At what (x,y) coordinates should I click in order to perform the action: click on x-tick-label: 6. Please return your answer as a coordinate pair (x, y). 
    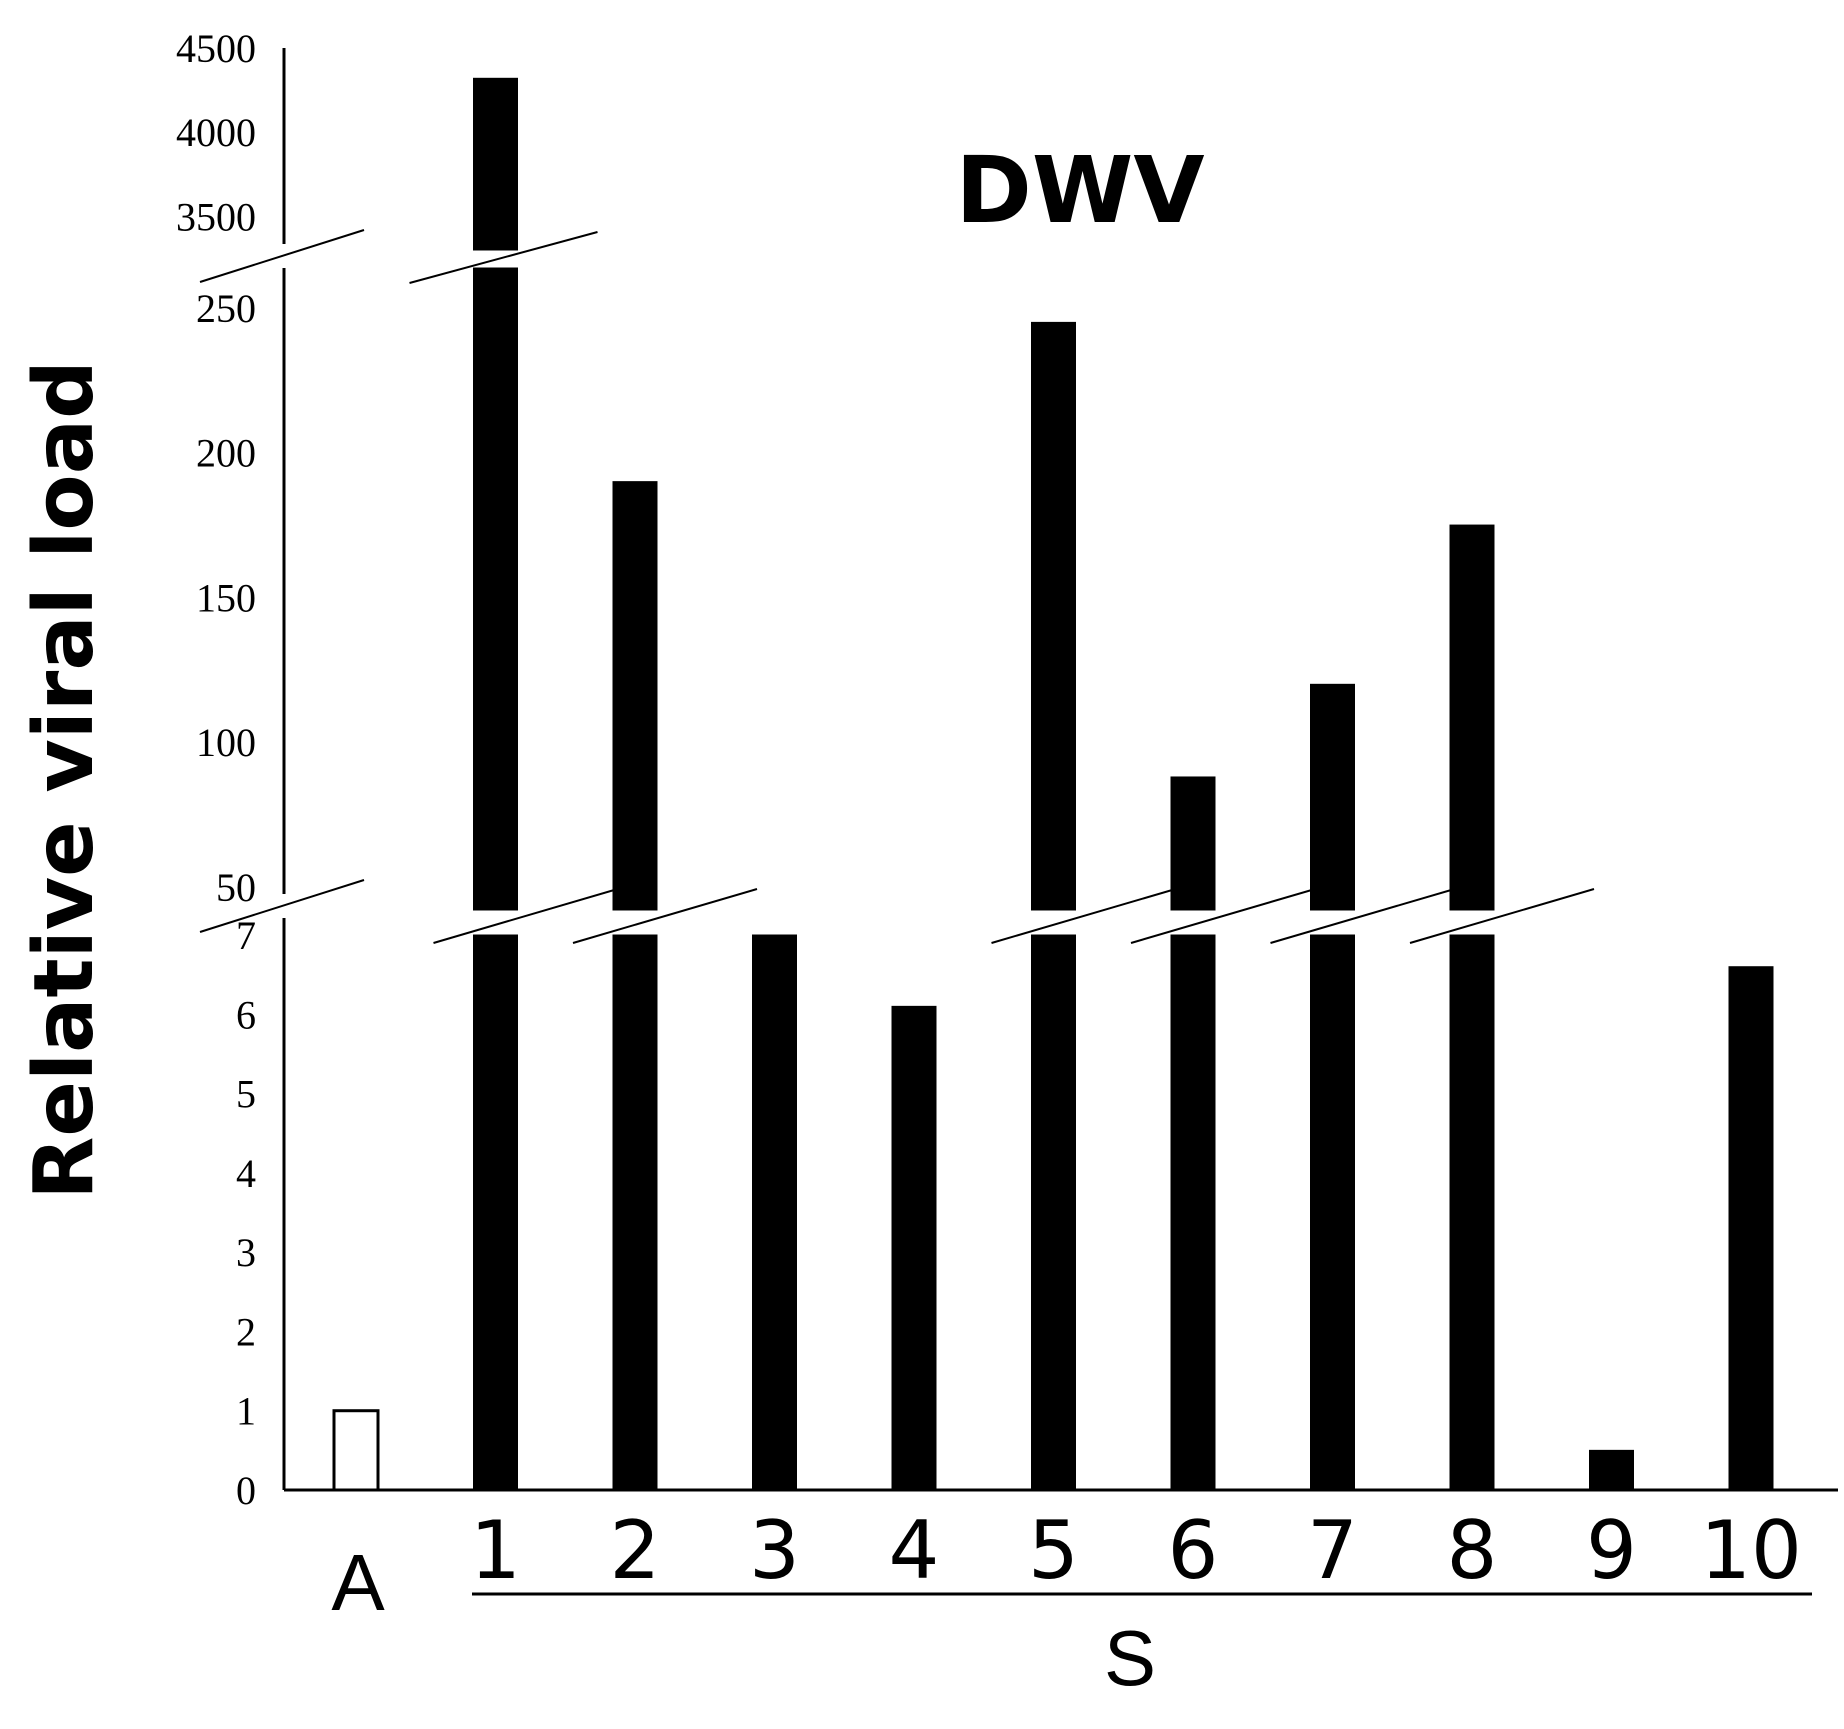
    Looking at the image, I should click on (1193, 1550).